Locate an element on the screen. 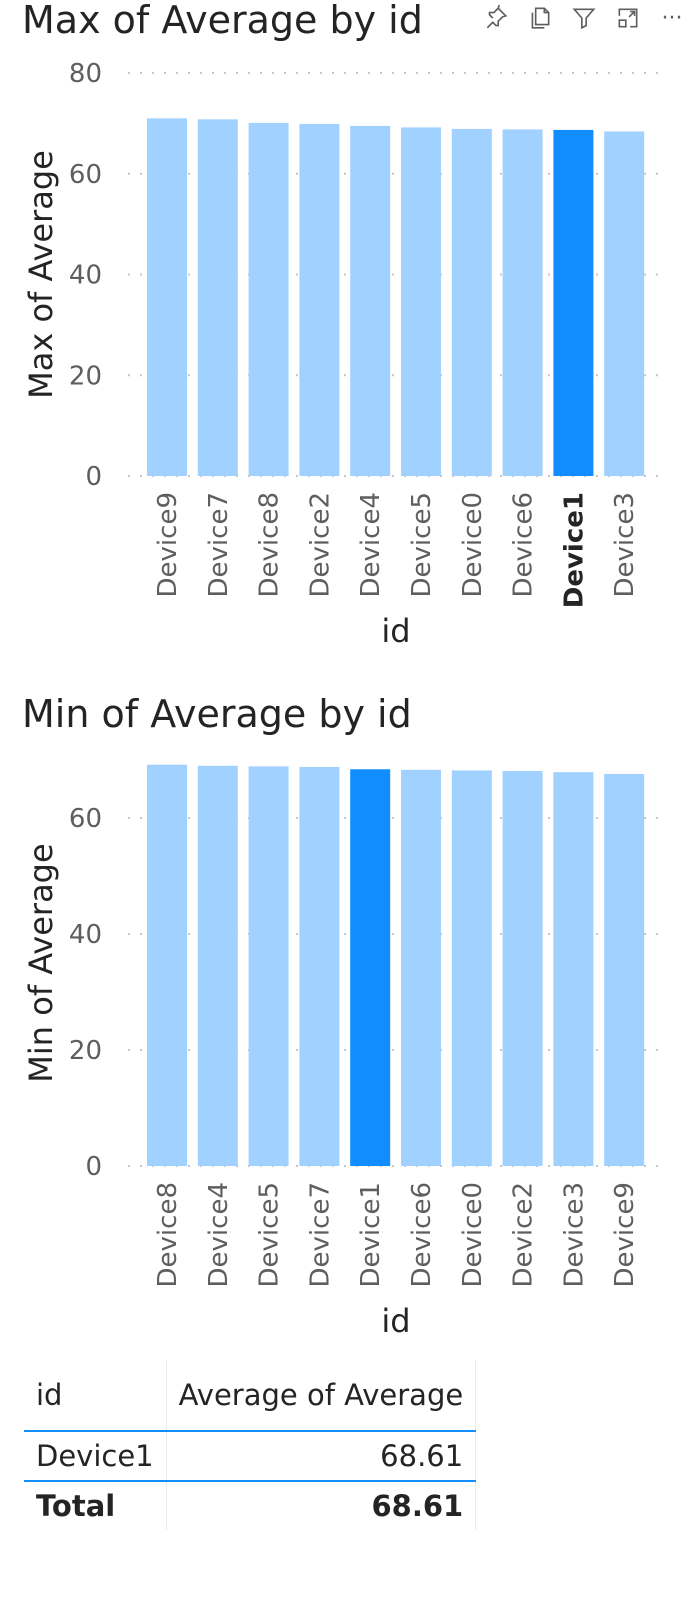 This screenshot has width=688, height=1615. cell-average: 68.61 is located at coordinates (321, 1456).